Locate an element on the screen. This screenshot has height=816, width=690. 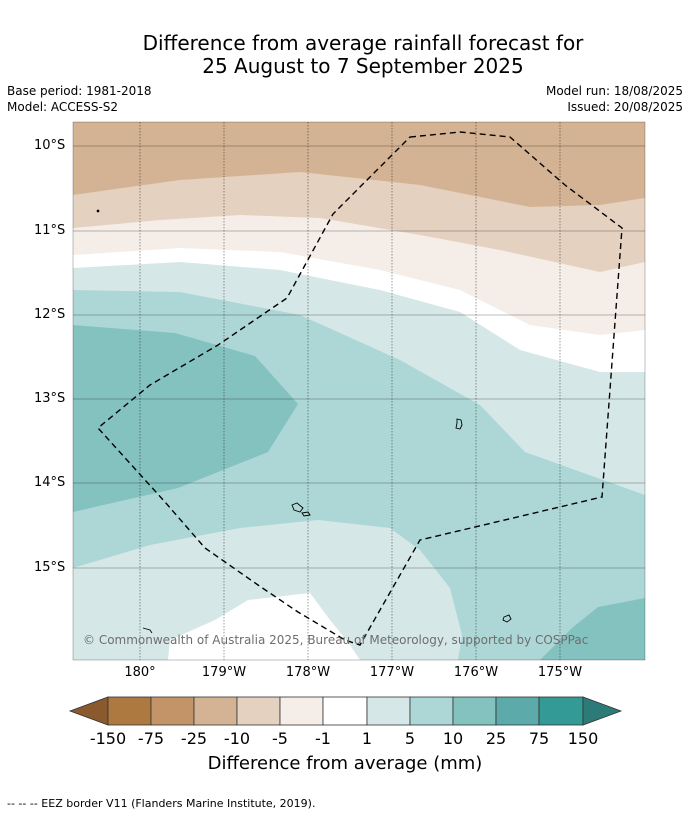
lat-label: 11°S is located at coordinates (50, 230).